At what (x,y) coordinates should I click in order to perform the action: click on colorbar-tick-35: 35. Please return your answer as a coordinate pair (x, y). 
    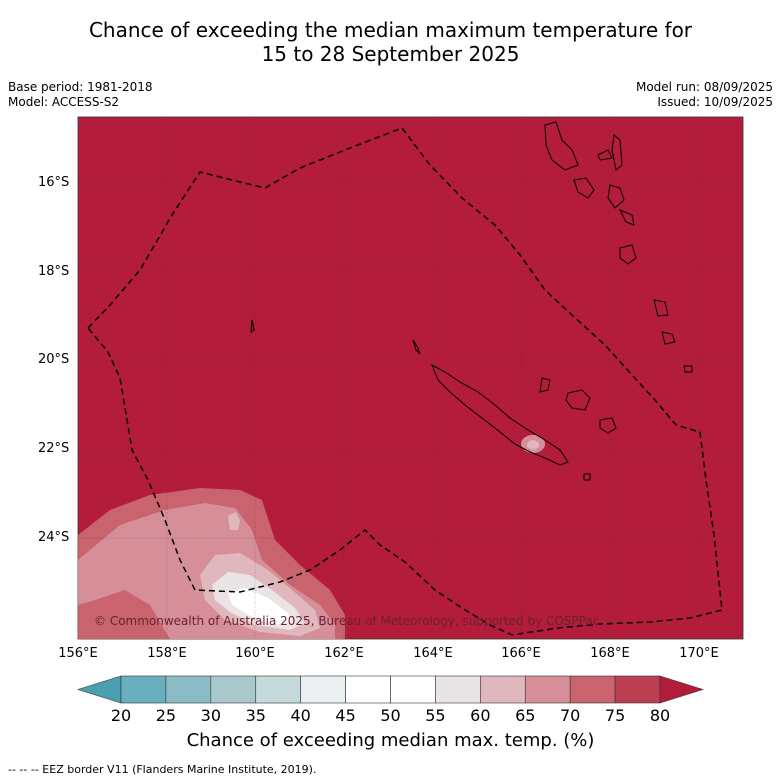
    Looking at the image, I should click on (255, 715).